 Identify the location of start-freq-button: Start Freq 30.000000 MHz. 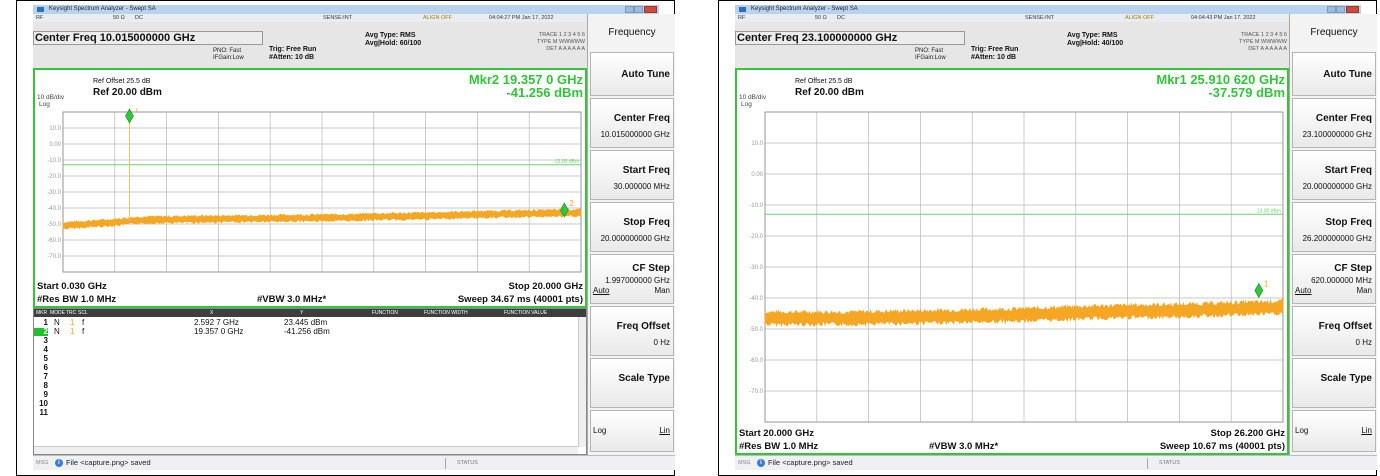
(632, 175).